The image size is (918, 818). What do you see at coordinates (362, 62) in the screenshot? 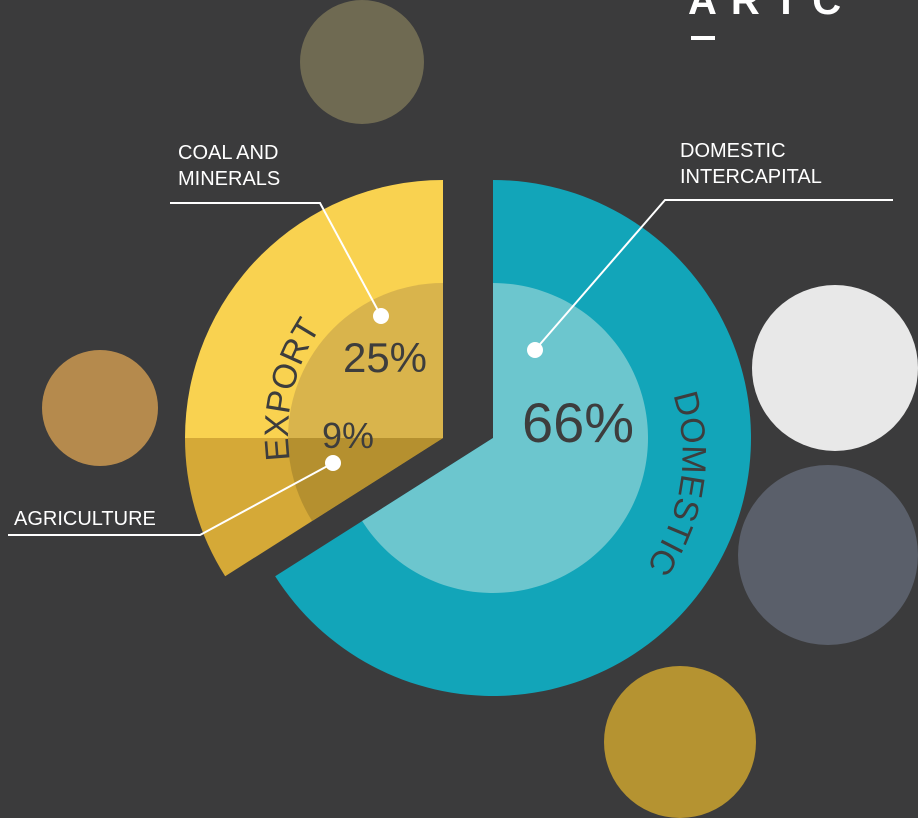
I see `photo-coal-train` at bounding box center [362, 62].